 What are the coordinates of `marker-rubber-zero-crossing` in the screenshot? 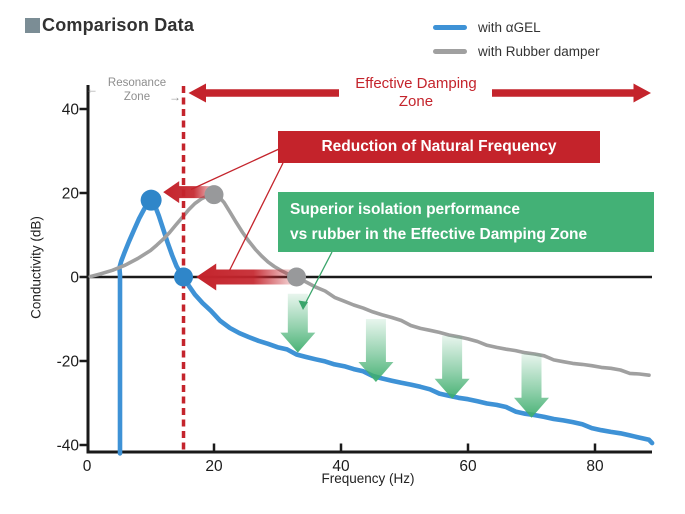 It's located at (297, 277).